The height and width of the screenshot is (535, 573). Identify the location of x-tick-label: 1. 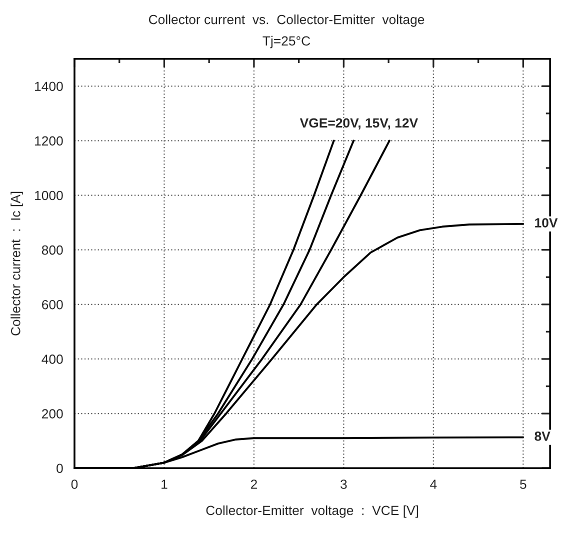
(165, 484).